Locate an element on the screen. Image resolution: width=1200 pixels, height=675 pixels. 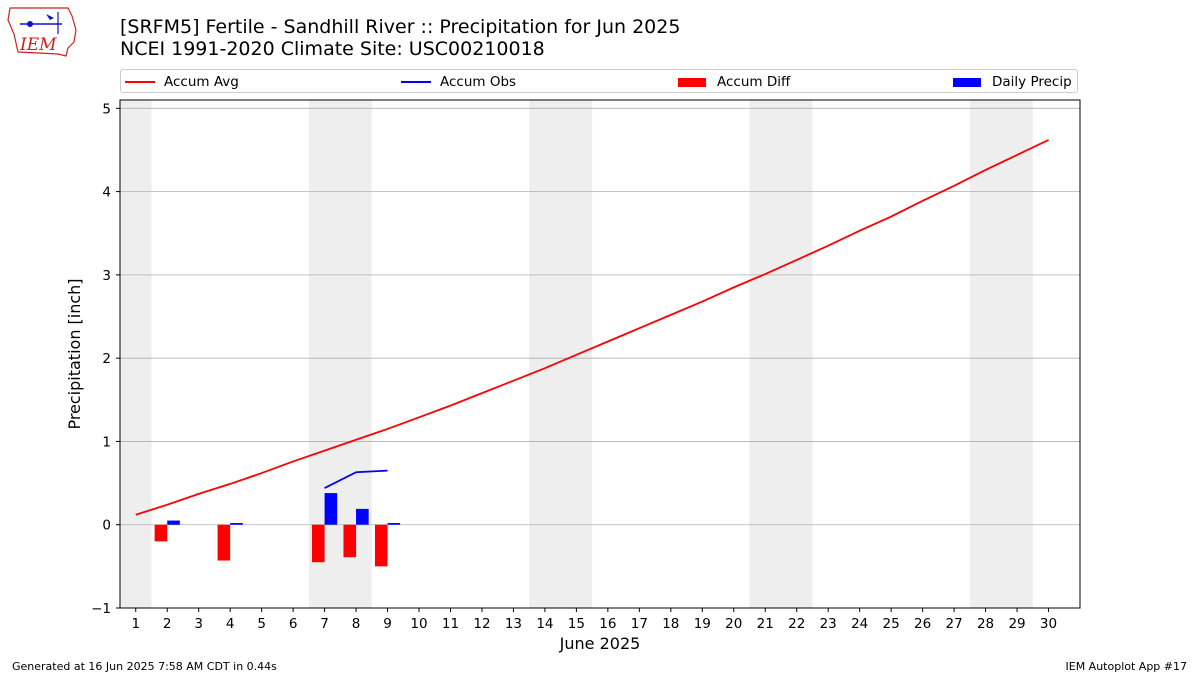
accum-obs-line is located at coordinates (356, 479).